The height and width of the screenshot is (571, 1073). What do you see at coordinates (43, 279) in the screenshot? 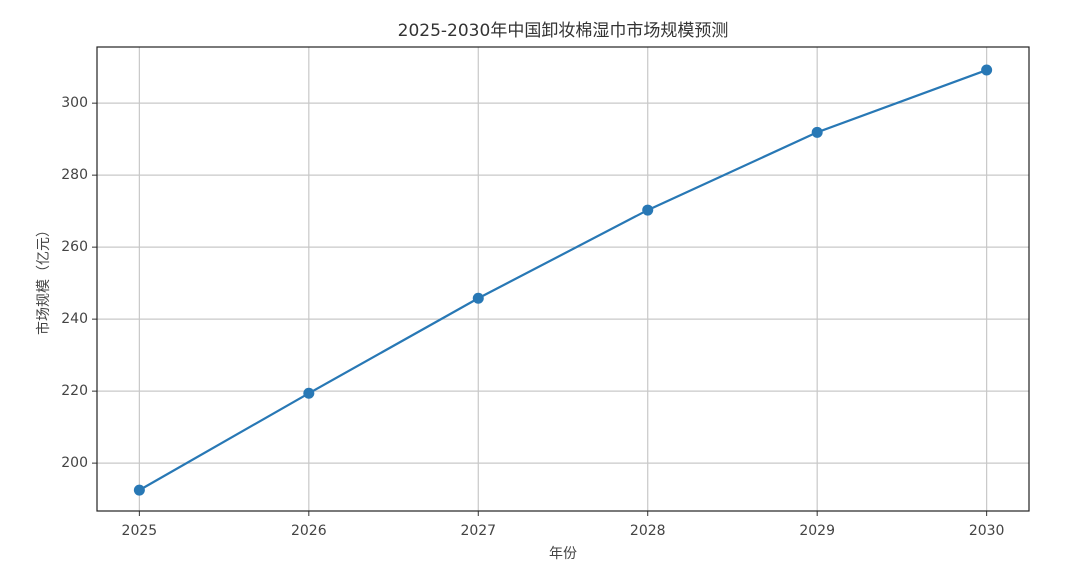
I see `y-axis-label: 市场规模（亿元）` at bounding box center [43, 279].